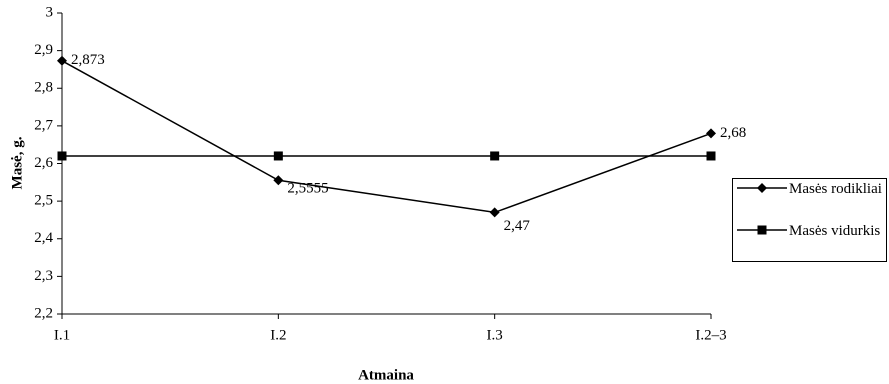  What do you see at coordinates (50, 12) in the screenshot?
I see `y-tick-label: 3` at bounding box center [50, 12].